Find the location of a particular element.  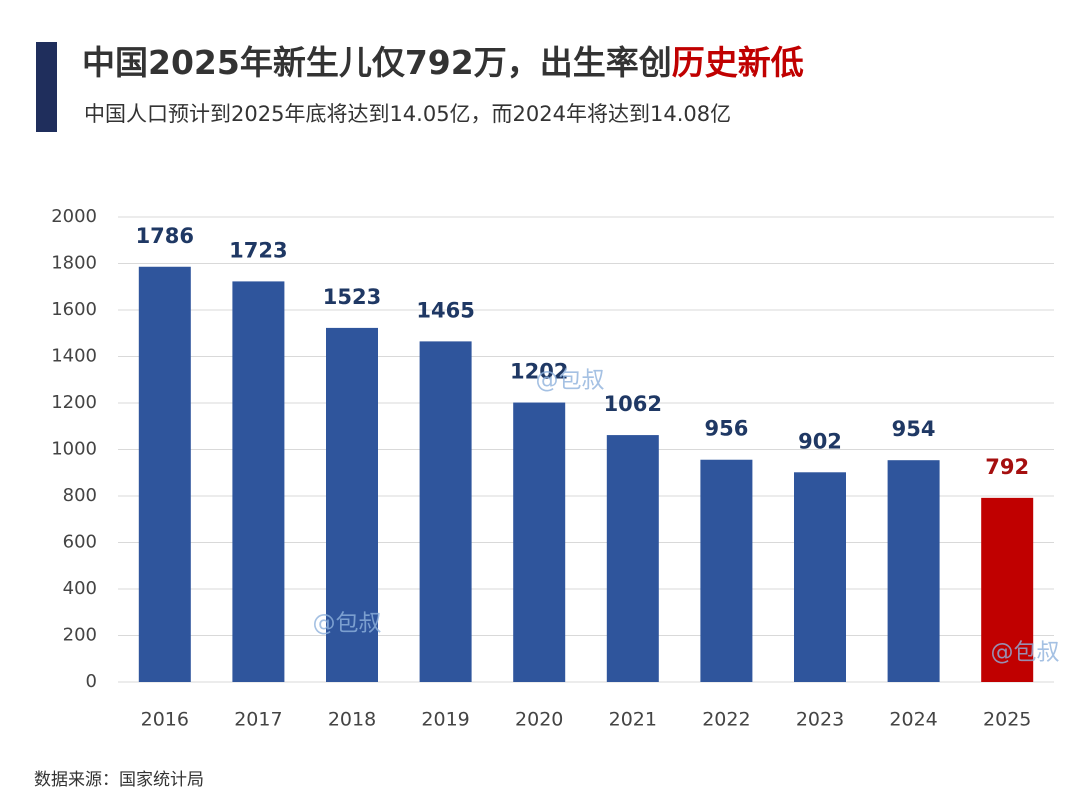

value-label: 1723 is located at coordinates (258, 250).